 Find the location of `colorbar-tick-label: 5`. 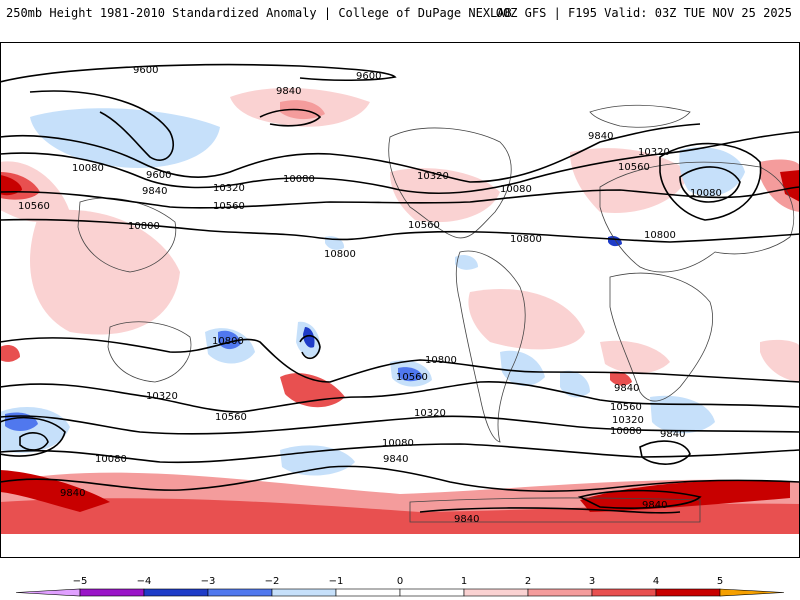

colorbar-tick-label: 5 is located at coordinates (720, 581).